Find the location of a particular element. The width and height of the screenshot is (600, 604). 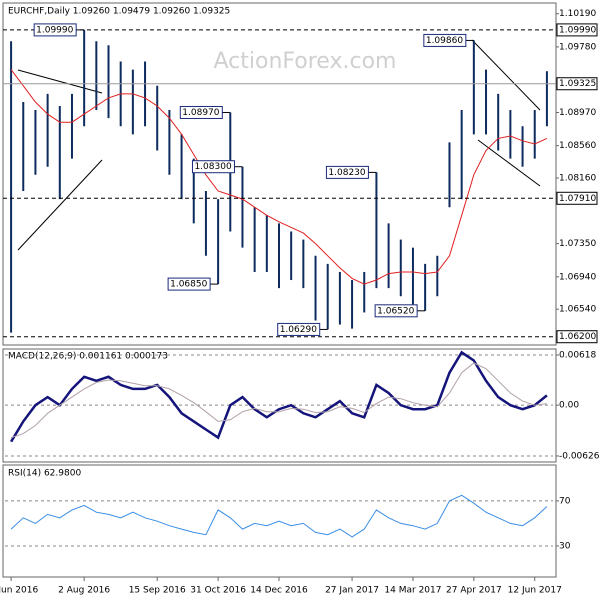

x-tick-label: 31 Oct 2016 is located at coordinates (218, 591).